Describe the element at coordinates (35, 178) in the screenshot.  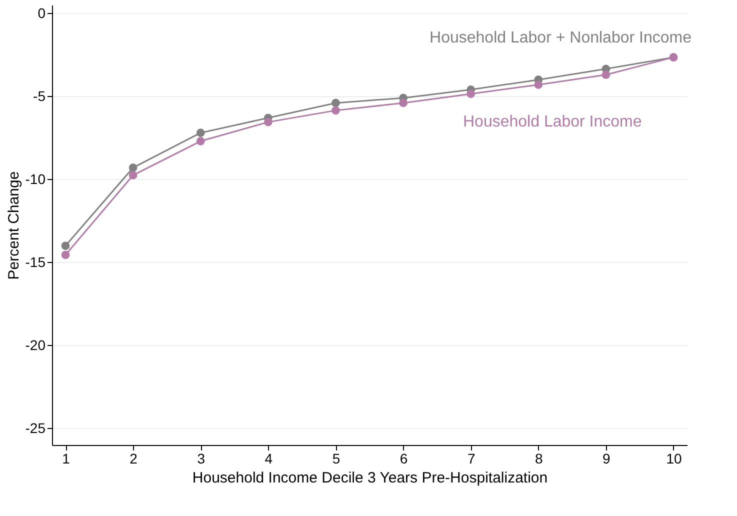
I see `y-tick-label: -10` at that location.